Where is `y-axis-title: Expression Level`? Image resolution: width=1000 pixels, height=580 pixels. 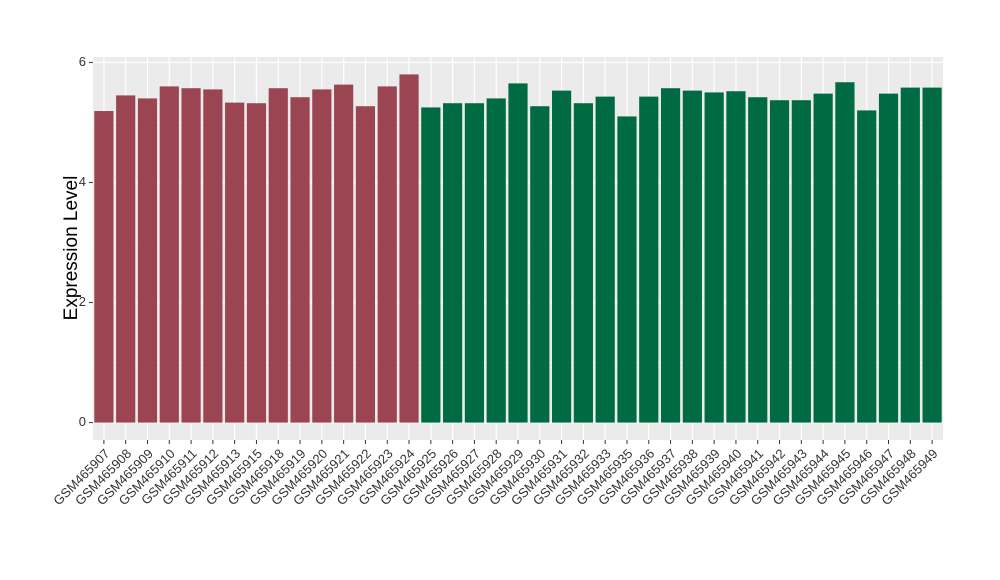 y-axis-title: Expression Level is located at coordinates (71, 248).